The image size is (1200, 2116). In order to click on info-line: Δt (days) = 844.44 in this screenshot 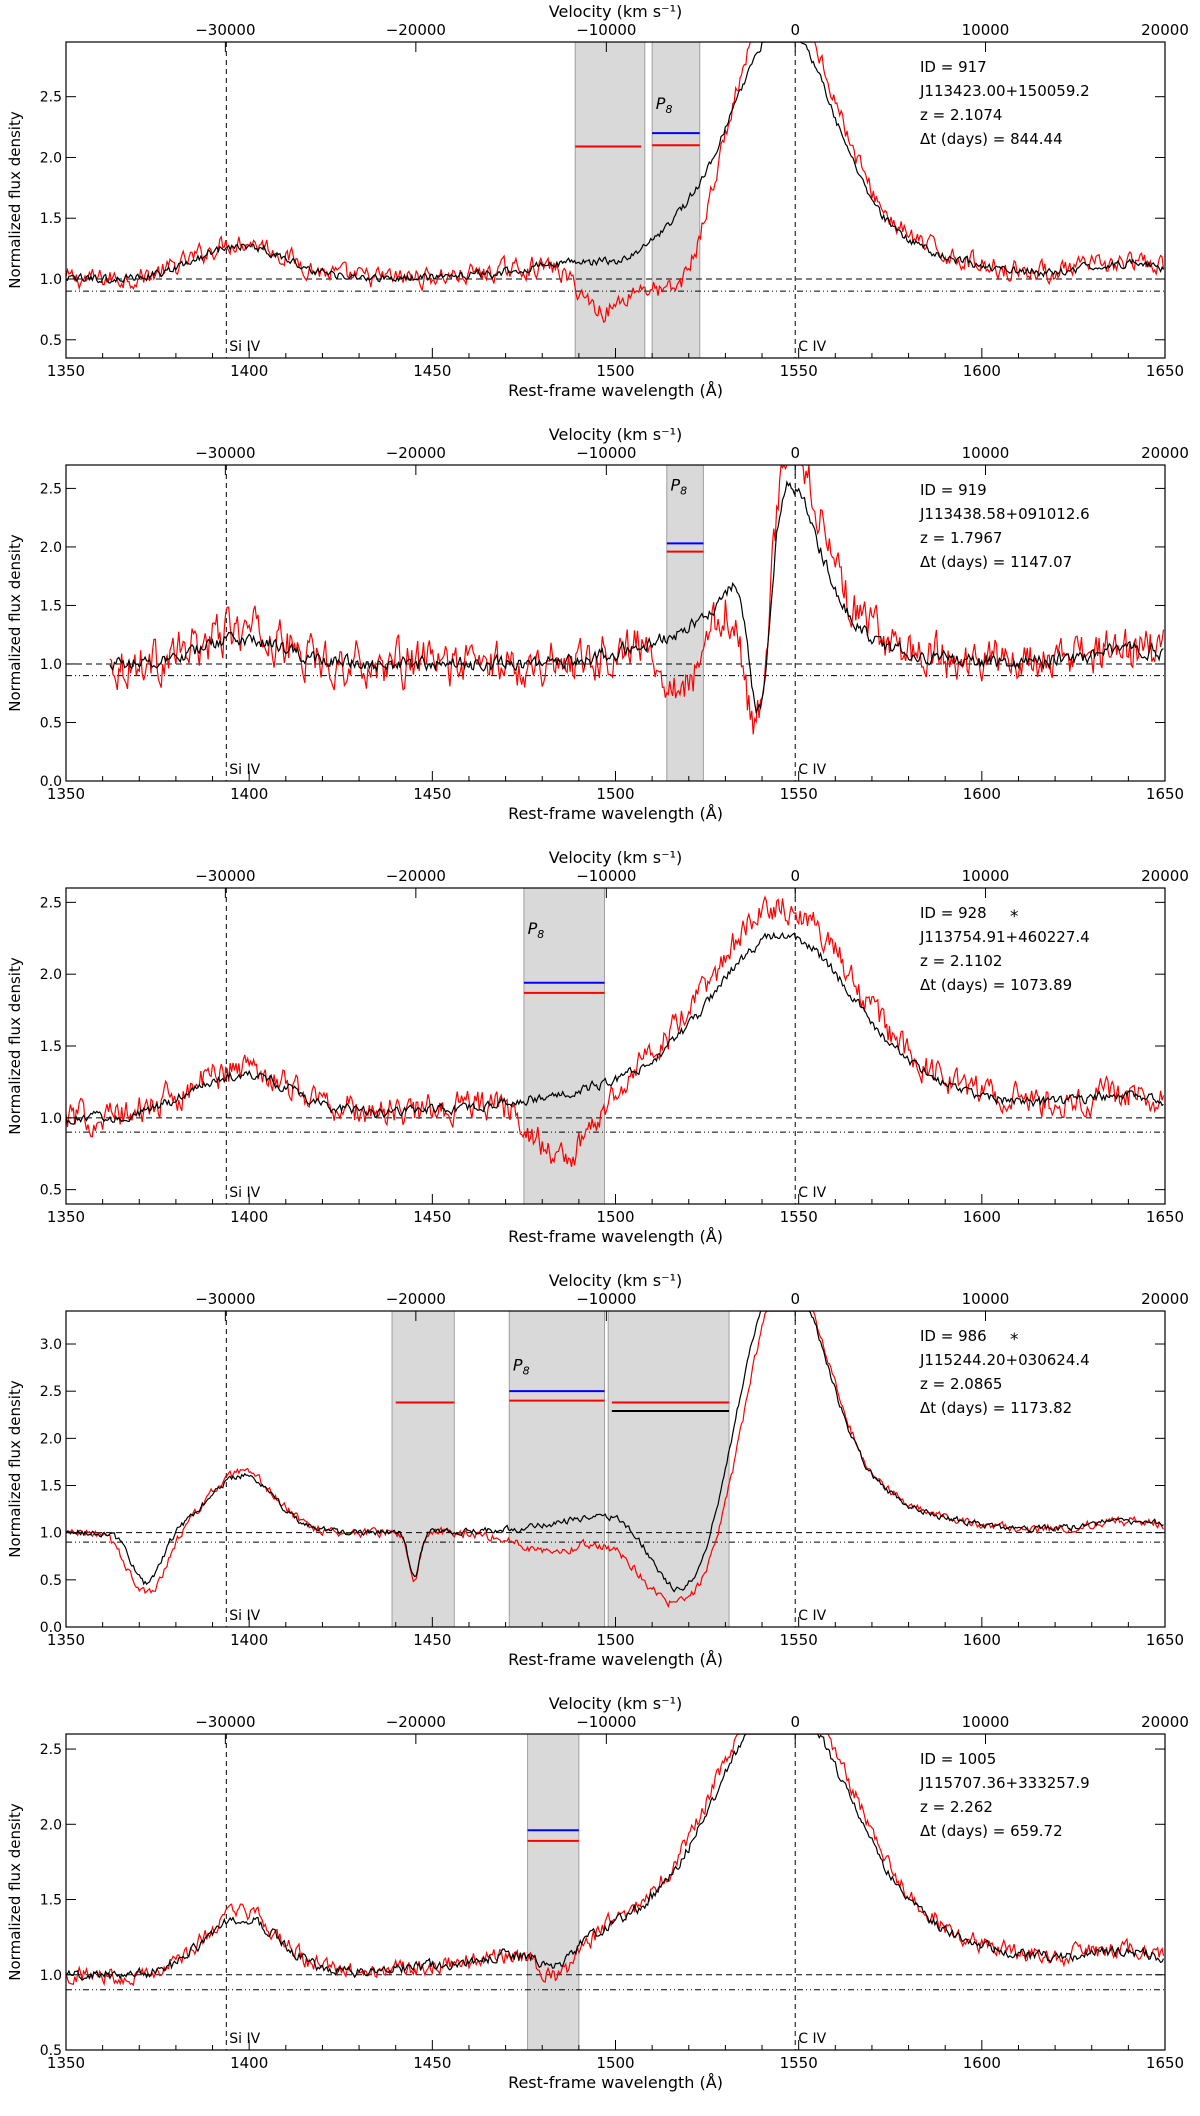, I will do `click(991, 139)`.